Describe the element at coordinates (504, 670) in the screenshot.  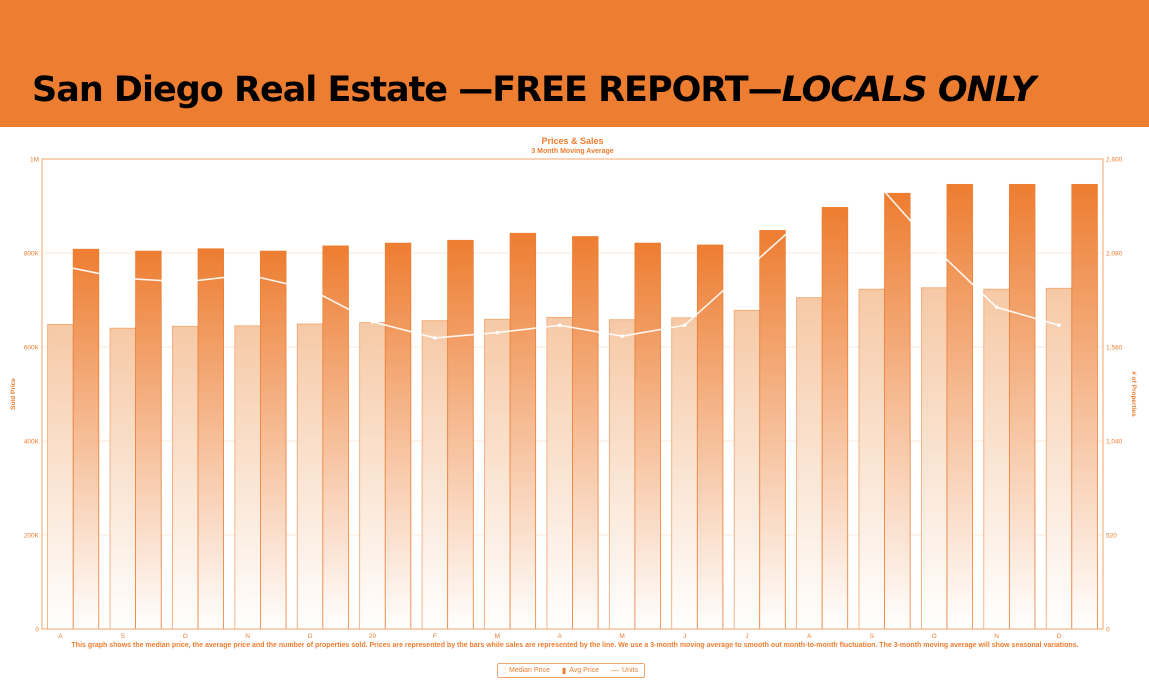
I see `median-bar-icon: ⫶` at that location.